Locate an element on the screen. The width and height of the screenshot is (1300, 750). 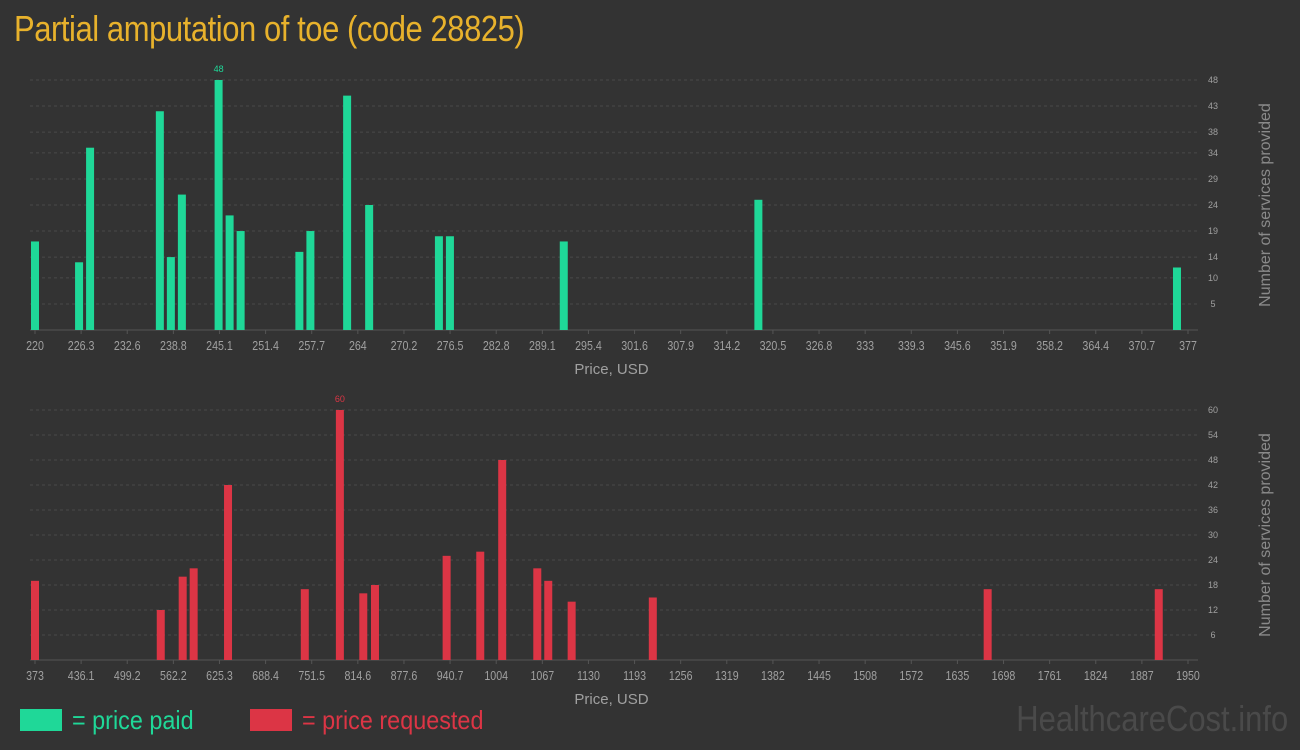
x-tick-label: 1761 is located at coordinates (1050, 675).